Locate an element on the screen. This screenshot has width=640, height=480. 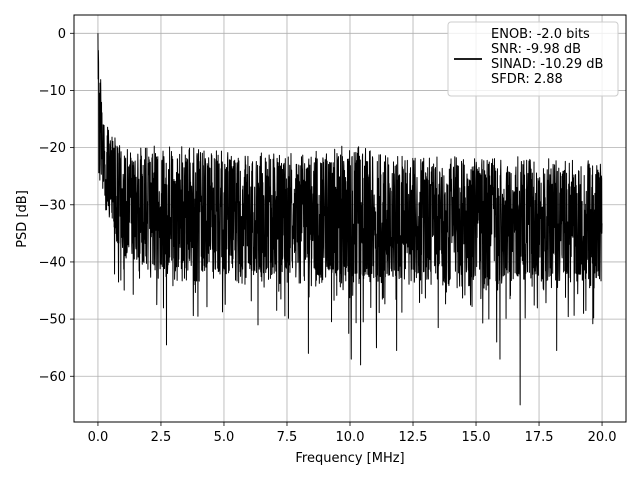
legend-line-2: SNR: -9.98 dB is located at coordinates (536, 49).